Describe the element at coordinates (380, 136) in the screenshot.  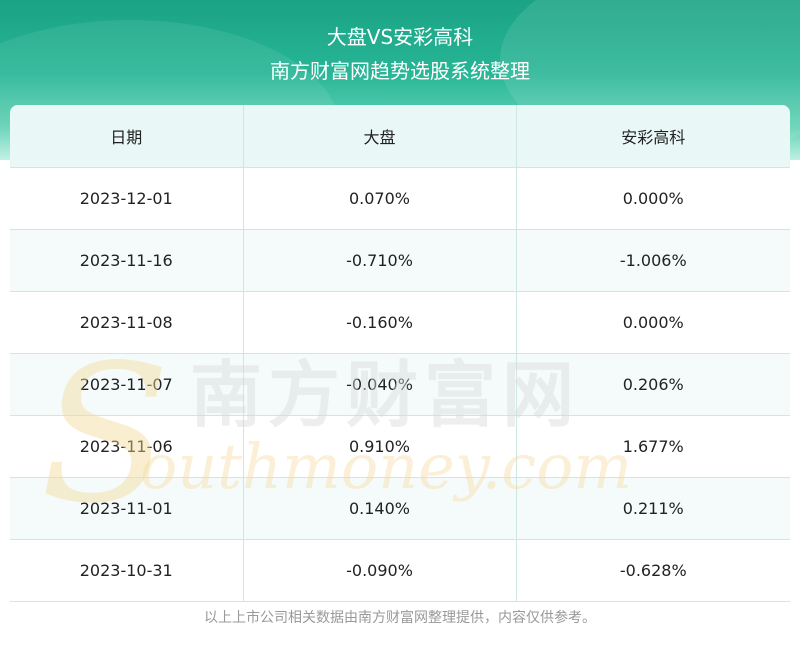
I see `column-header-market: 大盘` at that location.